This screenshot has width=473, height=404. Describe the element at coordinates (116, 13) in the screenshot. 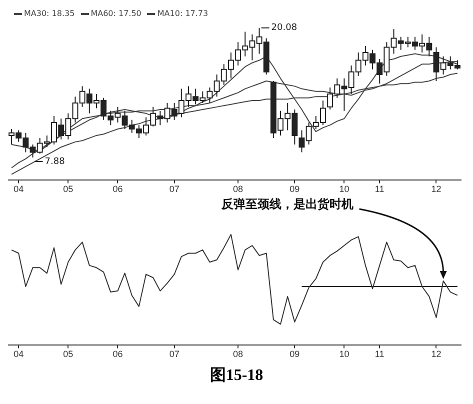

I see `legend-label: MA60: 17.50` at that location.